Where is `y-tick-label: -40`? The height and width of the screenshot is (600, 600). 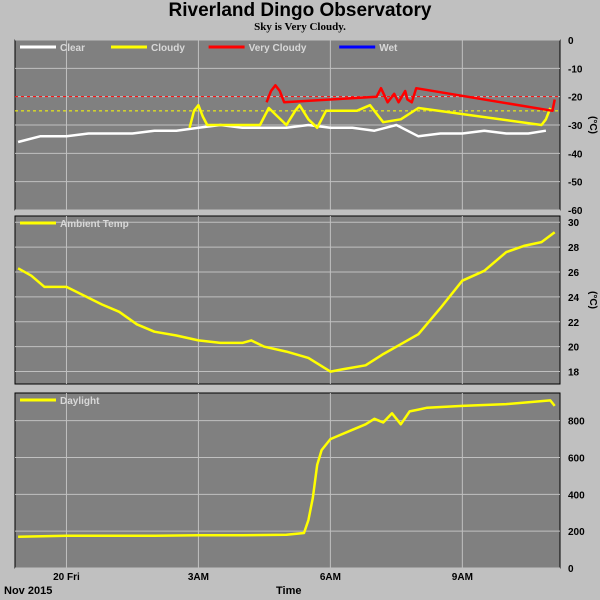
y-tick-label: -40 is located at coordinates (575, 154).